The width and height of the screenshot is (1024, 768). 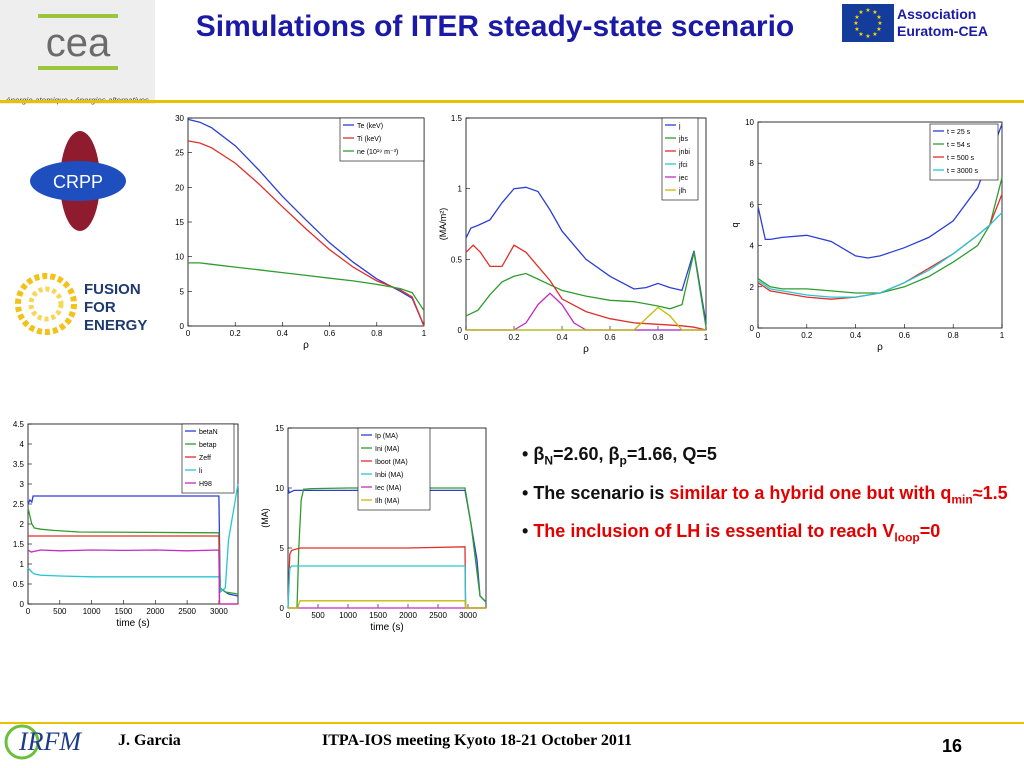 I want to click on legend-label: Te (keV), so click(x=370, y=126).